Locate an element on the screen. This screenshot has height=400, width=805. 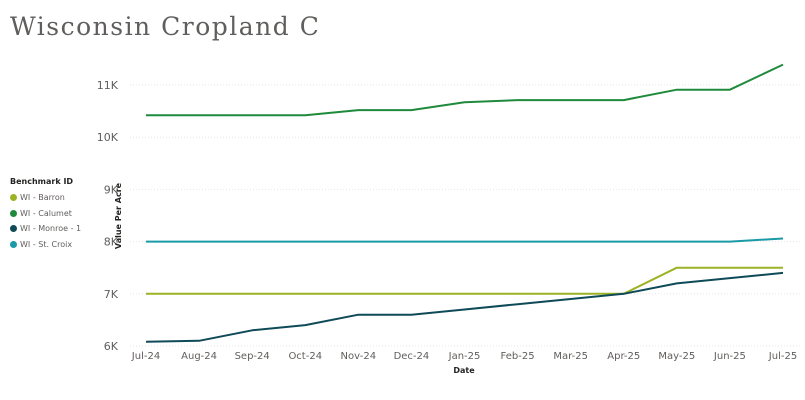
legend-label-monroe: WI - Monroe - 1 is located at coordinates (51, 229).